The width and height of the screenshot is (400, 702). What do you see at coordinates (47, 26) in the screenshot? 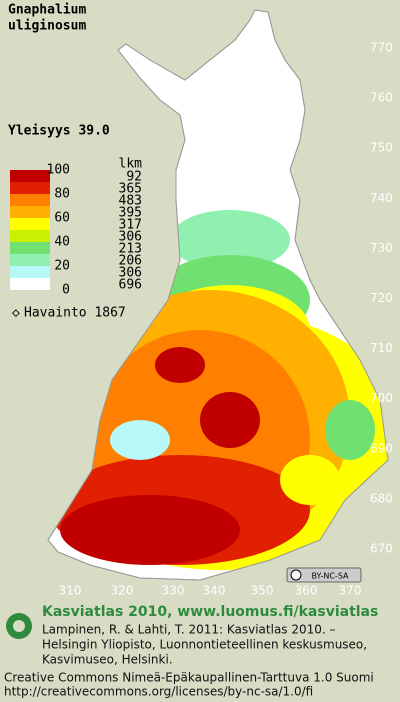
I see `species-name: uliginosum` at bounding box center [47, 26].